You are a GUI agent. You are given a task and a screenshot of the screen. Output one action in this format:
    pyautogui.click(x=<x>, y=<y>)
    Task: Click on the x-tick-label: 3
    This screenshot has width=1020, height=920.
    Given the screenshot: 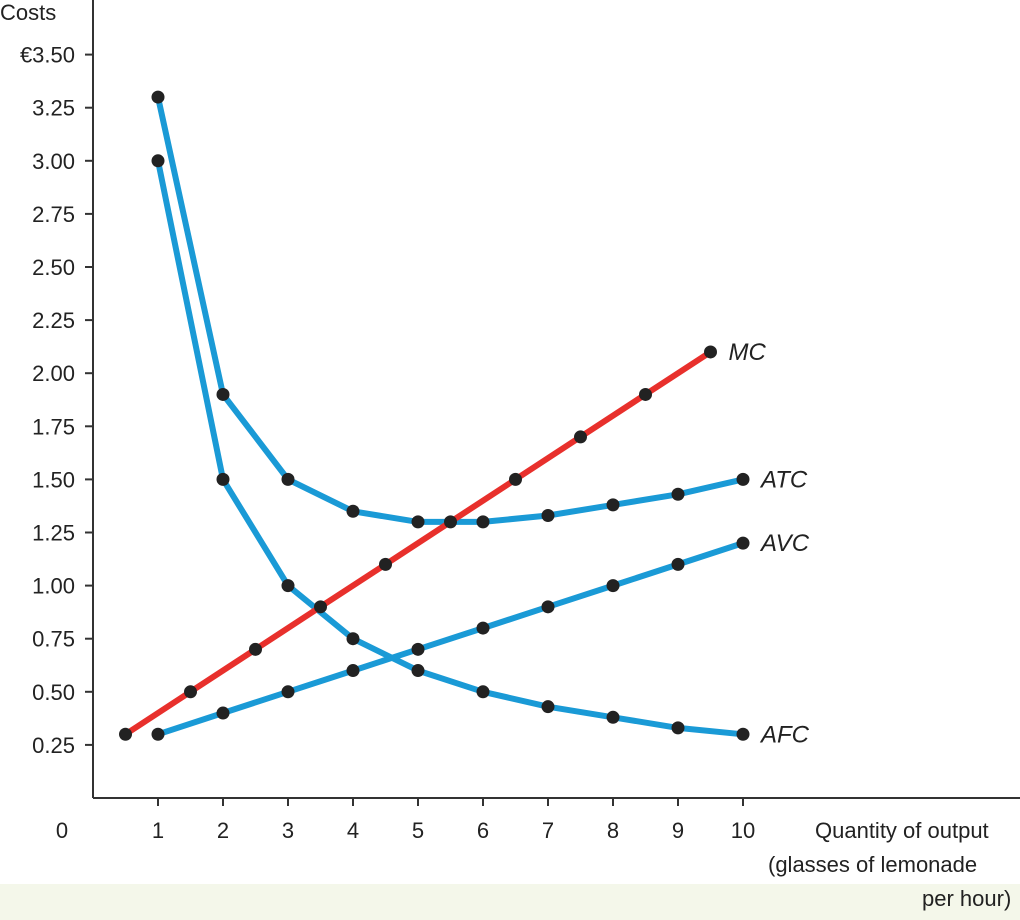 What is the action you would take?
    pyautogui.click(x=288, y=830)
    